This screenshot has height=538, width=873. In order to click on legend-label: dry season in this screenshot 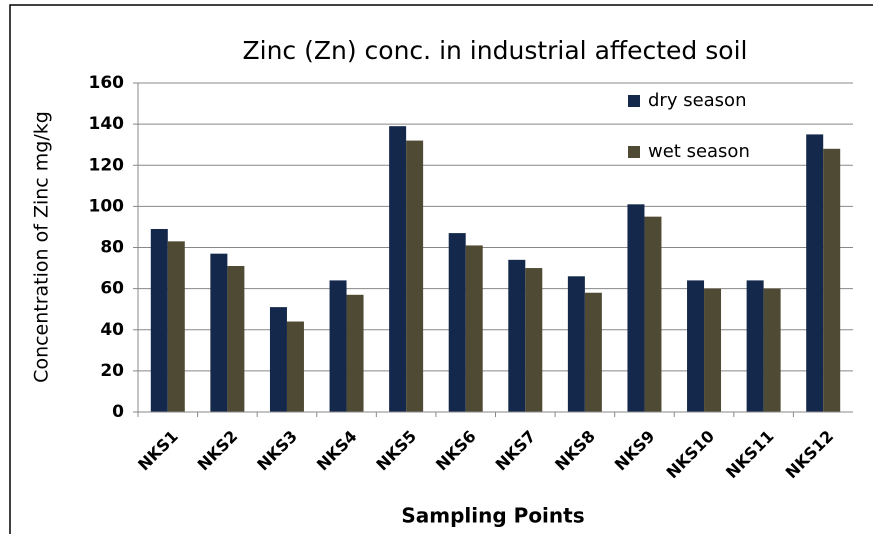, I will do `click(697, 100)`.